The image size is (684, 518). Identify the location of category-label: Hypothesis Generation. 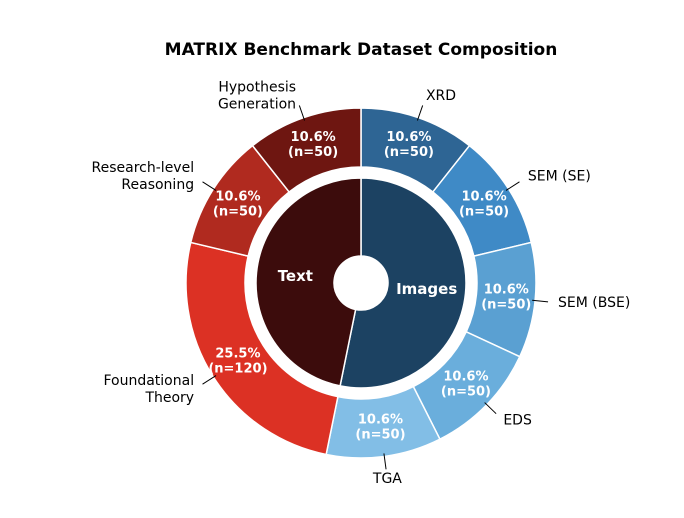
(257, 96).